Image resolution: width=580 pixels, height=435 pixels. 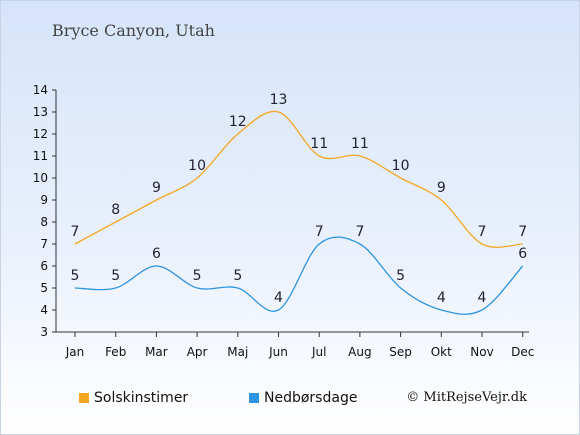 I want to click on x-tick-label: Mar, so click(x=156, y=352).